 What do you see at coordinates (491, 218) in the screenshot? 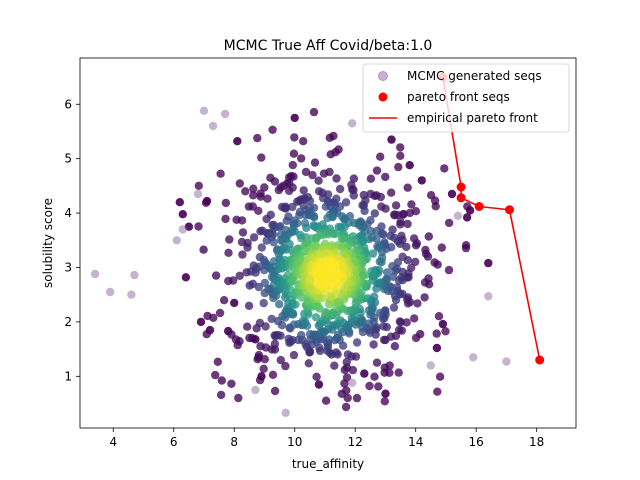
I see `pareto-layer` at bounding box center [491, 218].